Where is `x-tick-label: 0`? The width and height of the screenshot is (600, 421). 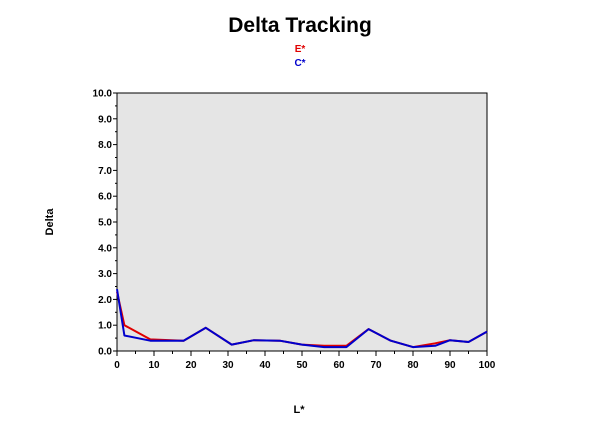 x-tick-label: 0 is located at coordinates (117, 365).